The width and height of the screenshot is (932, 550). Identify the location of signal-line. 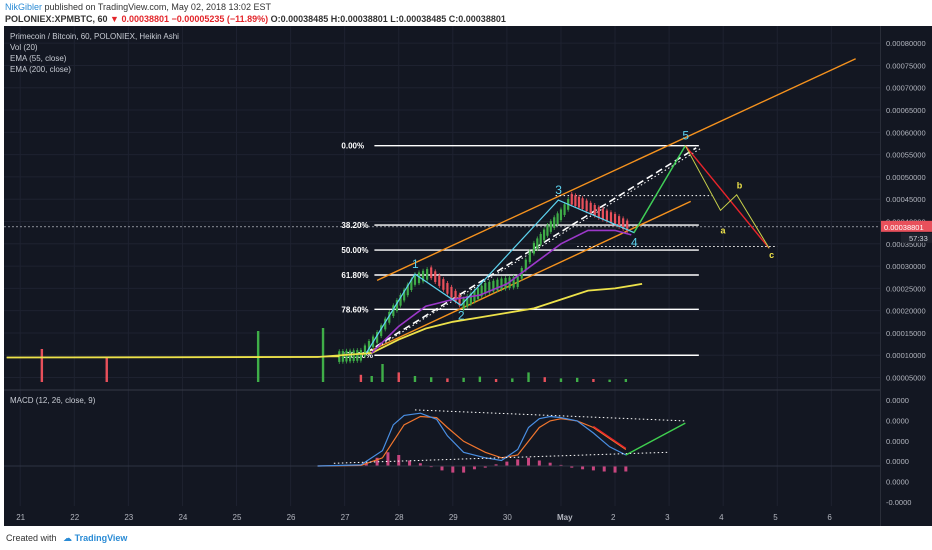
(472, 441).